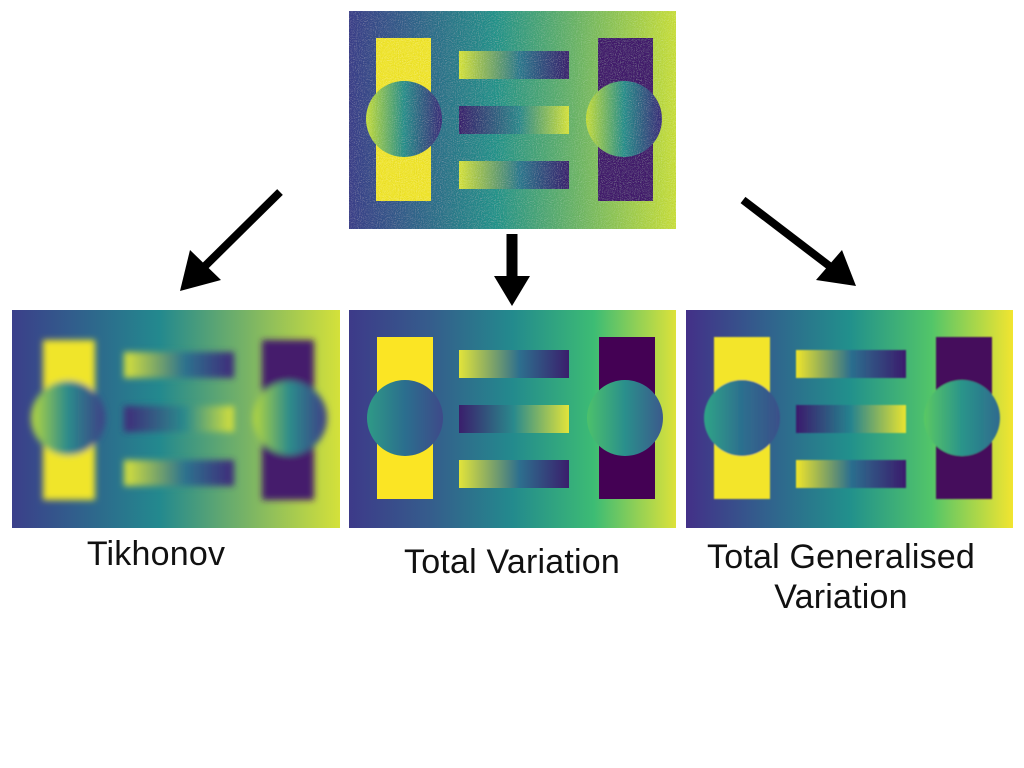  I want to click on arrow-to-tgv, so click(798, 241).